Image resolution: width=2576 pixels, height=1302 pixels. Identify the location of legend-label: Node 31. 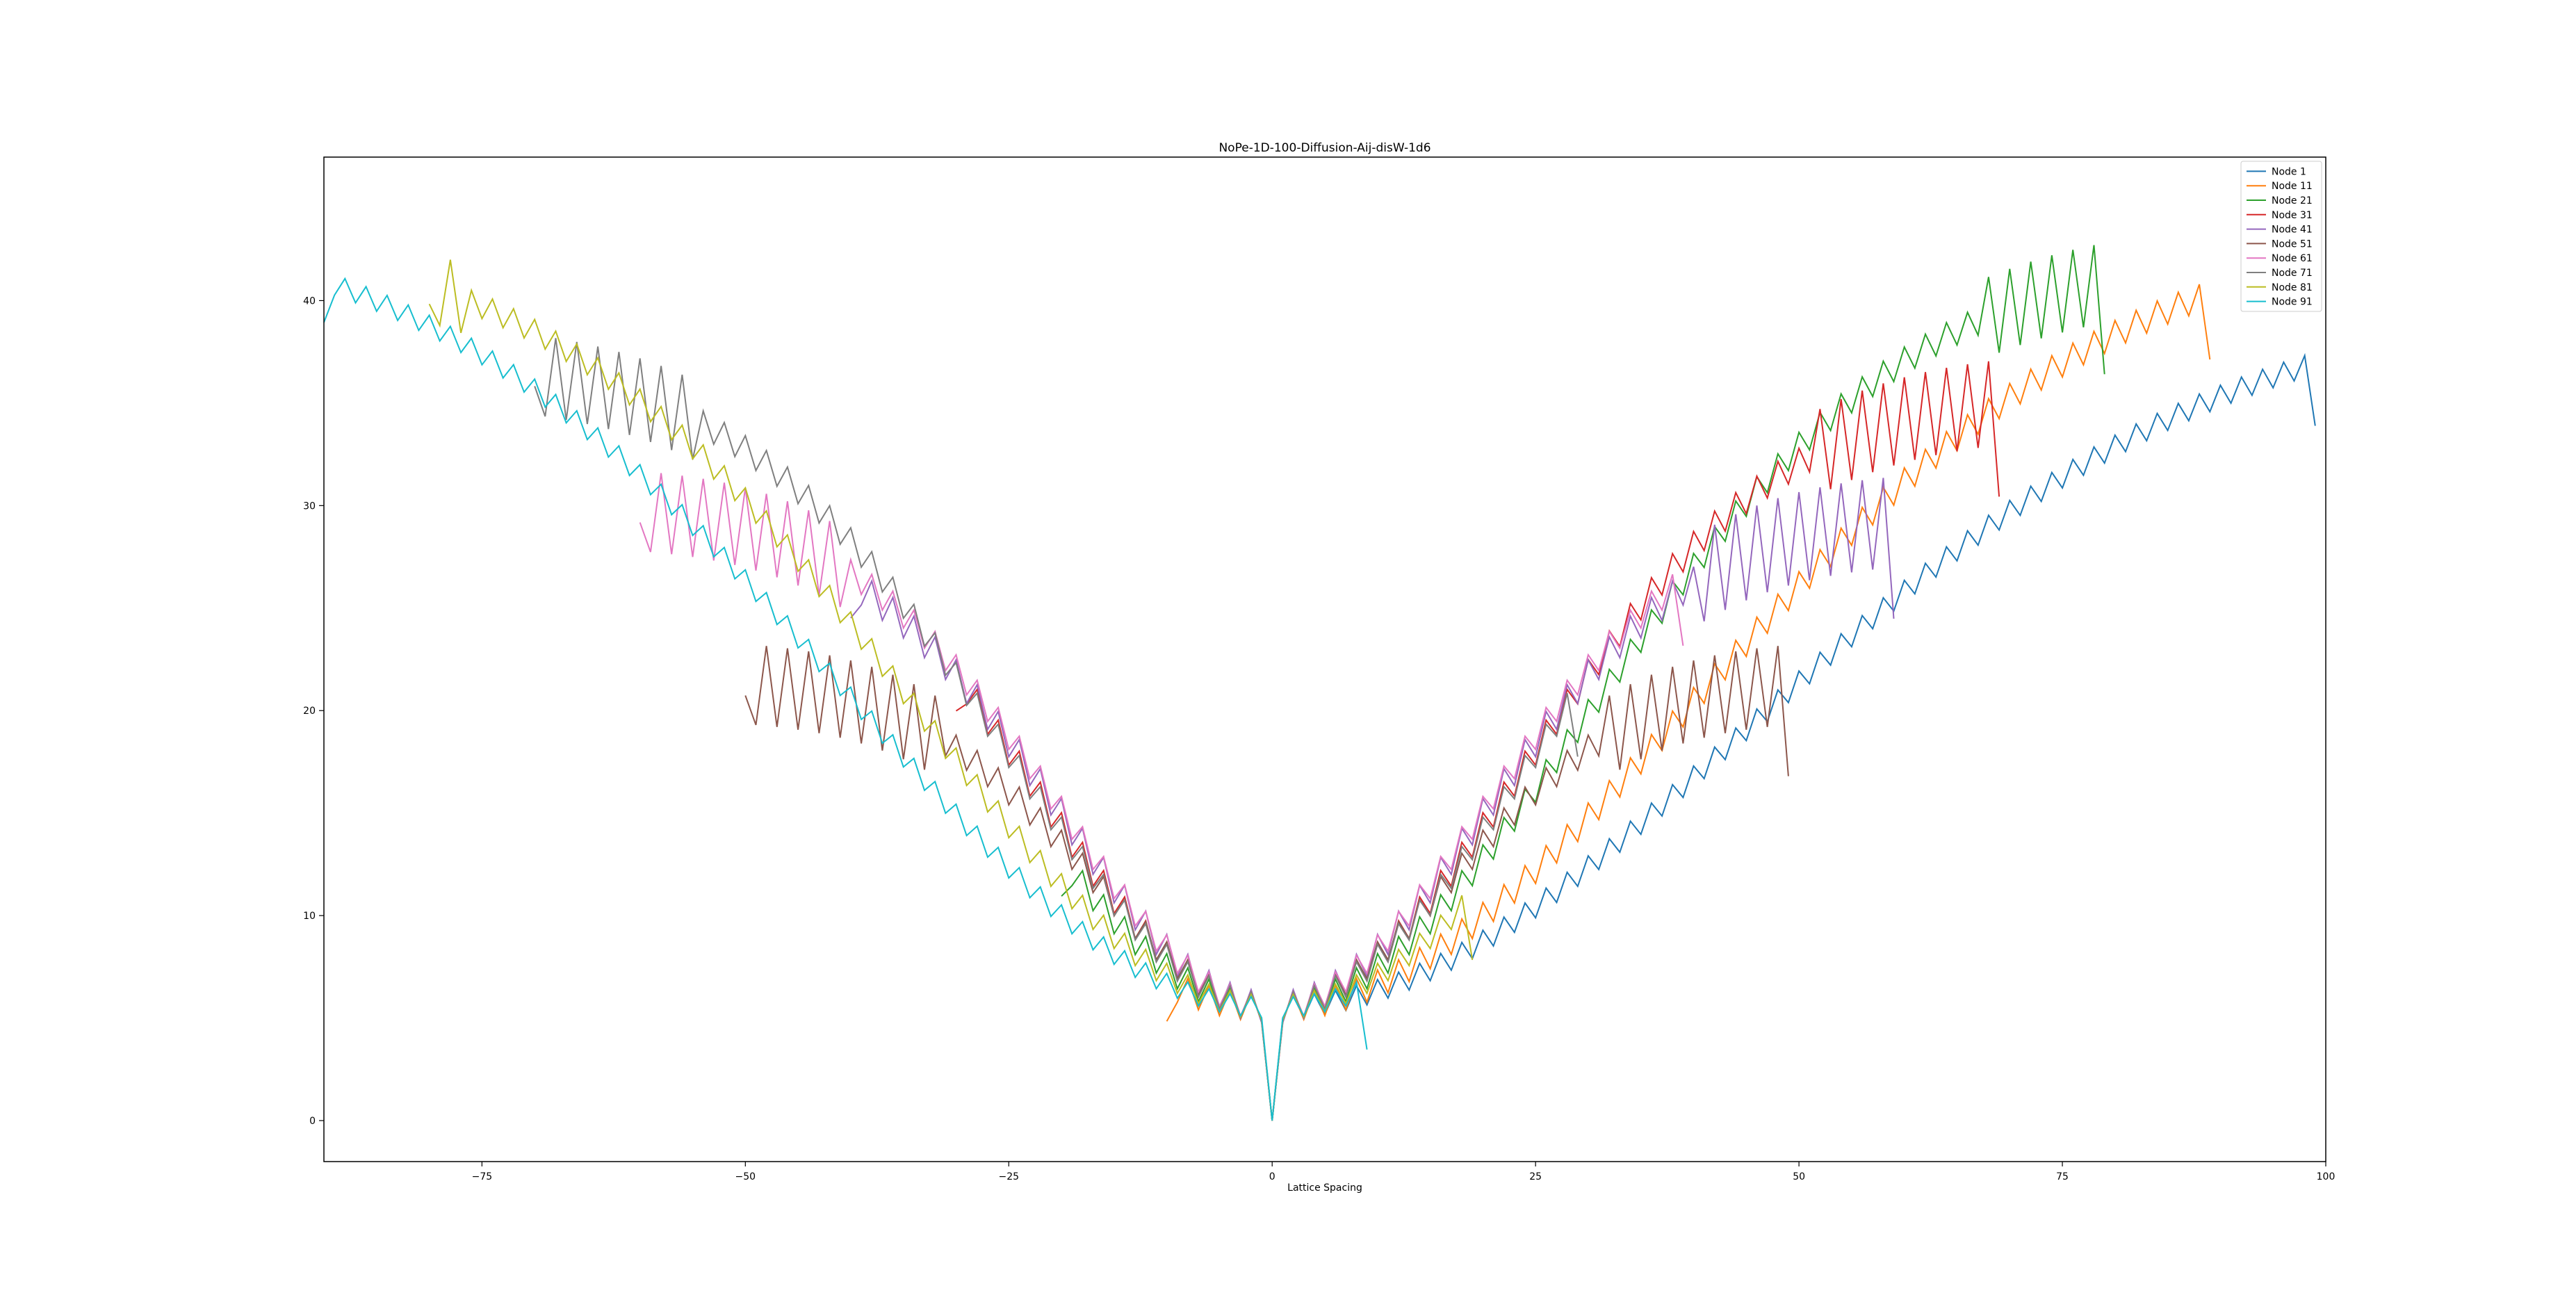
(2292, 215).